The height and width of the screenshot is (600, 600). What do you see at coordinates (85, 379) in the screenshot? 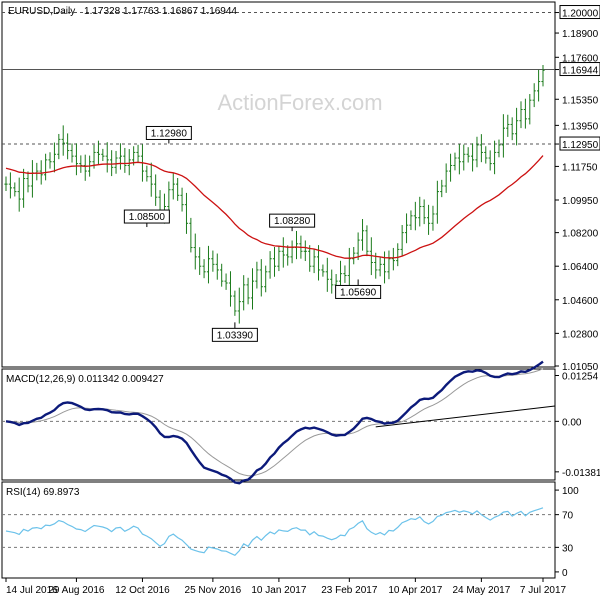
I see `macd-title: MACD(12,26,9) 0.011342 0.009427` at bounding box center [85, 379].